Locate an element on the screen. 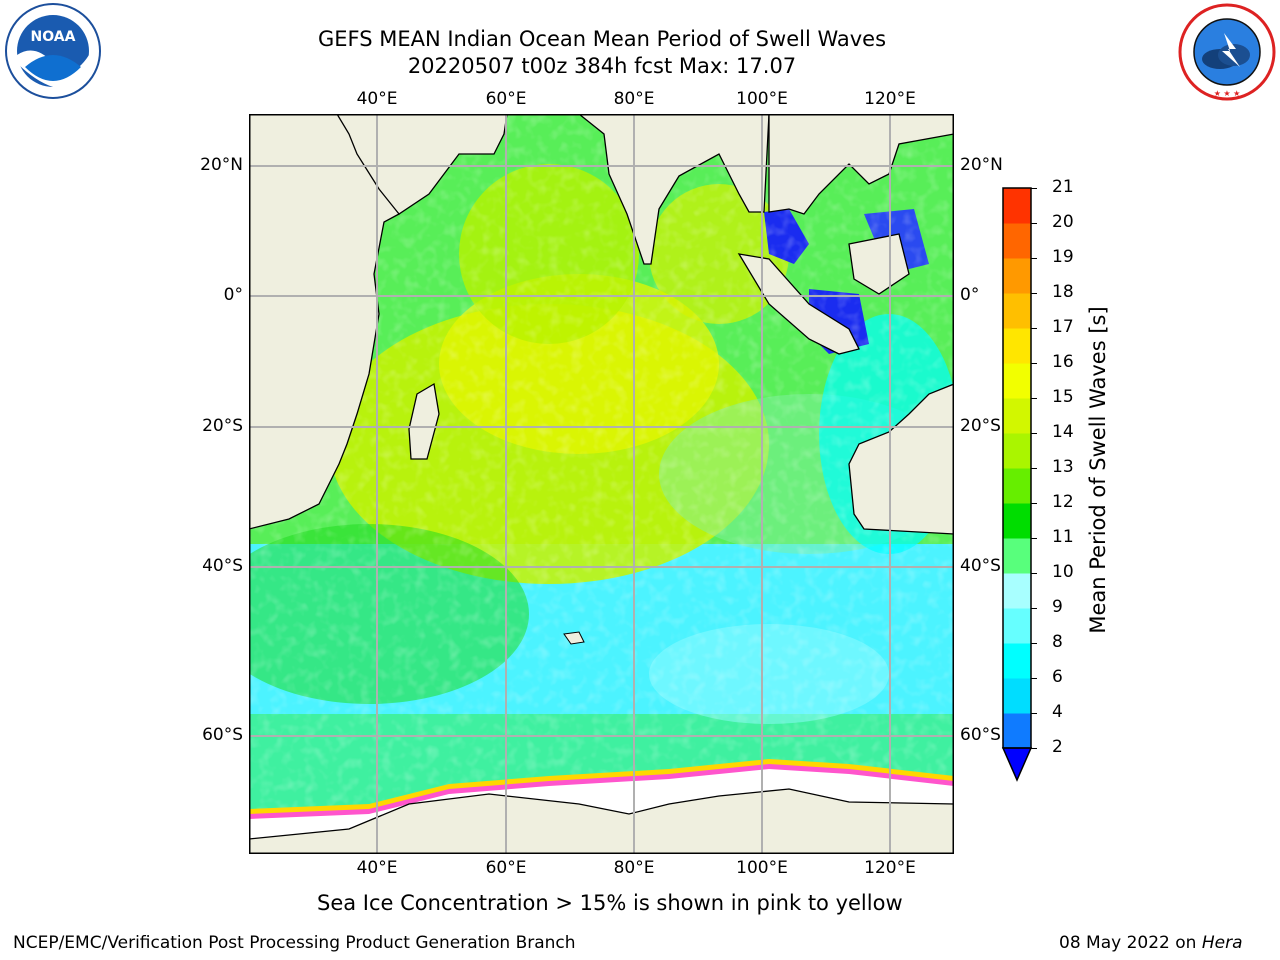  lat-label-left: 20°S is located at coordinates (222, 426).